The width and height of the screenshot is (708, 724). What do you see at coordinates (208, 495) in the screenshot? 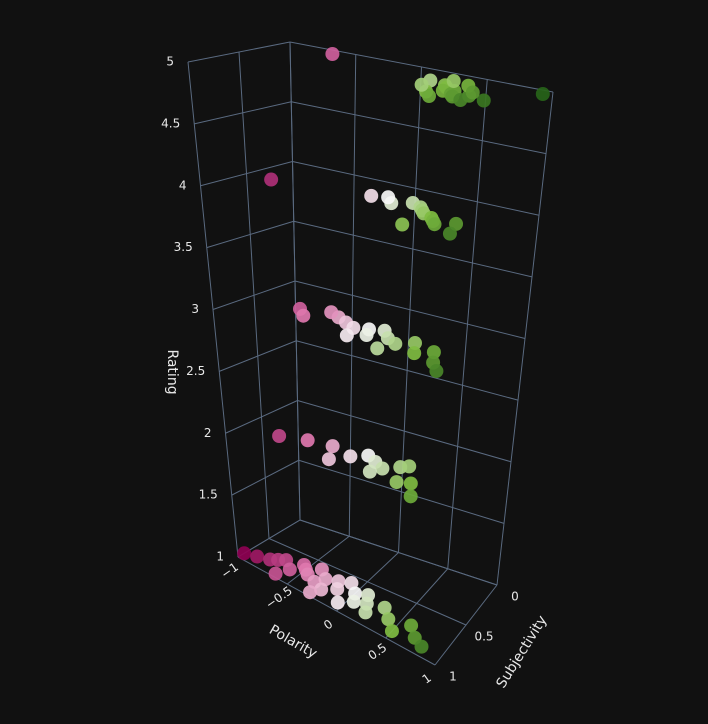
I see `z-tick-label: 1.5` at bounding box center [208, 495].